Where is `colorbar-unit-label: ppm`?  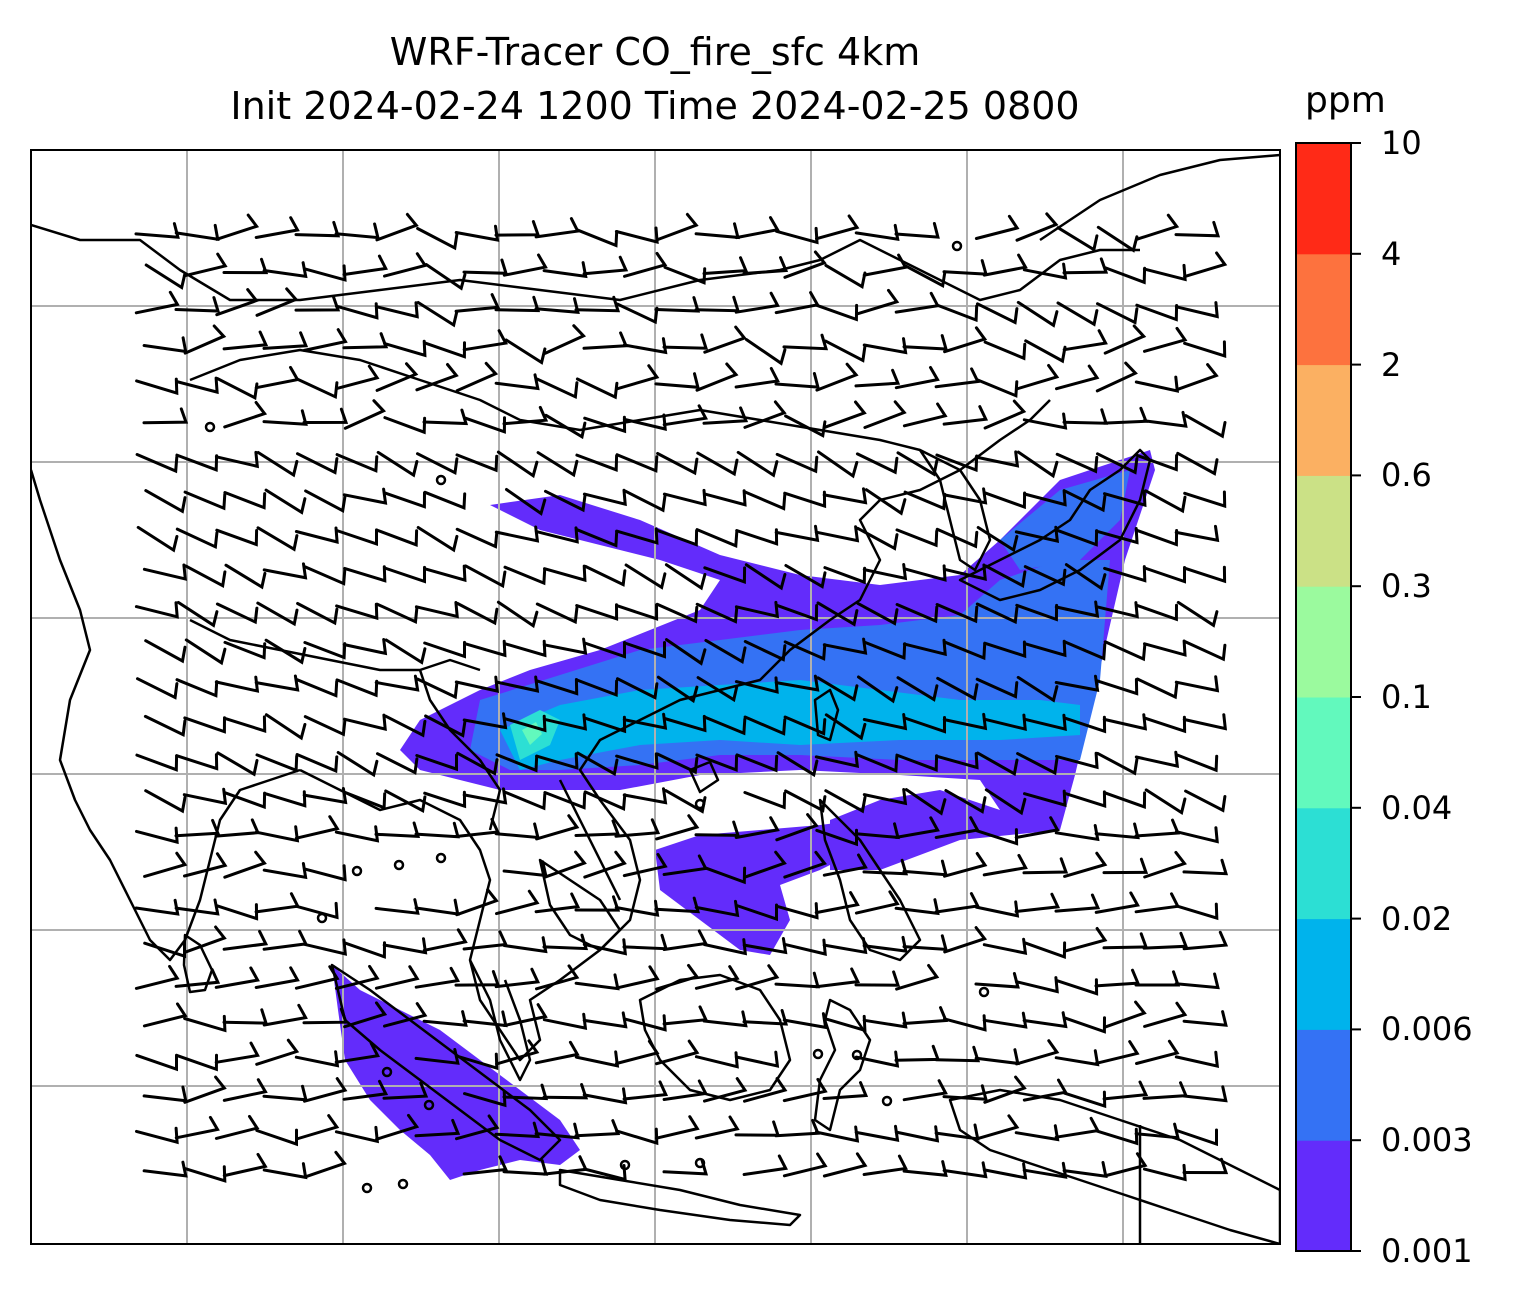 colorbar-unit-label: ppm is located at coordinates (1345, 100).